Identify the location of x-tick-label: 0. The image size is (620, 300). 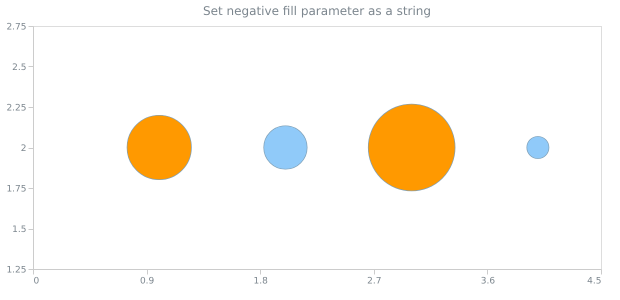
(37, 281).